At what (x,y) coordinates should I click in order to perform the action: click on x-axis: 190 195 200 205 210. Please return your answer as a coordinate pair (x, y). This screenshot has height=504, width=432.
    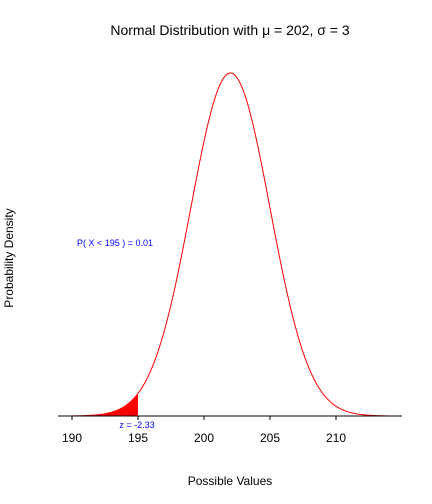
    Looking at the image, I should click on (230, 430).